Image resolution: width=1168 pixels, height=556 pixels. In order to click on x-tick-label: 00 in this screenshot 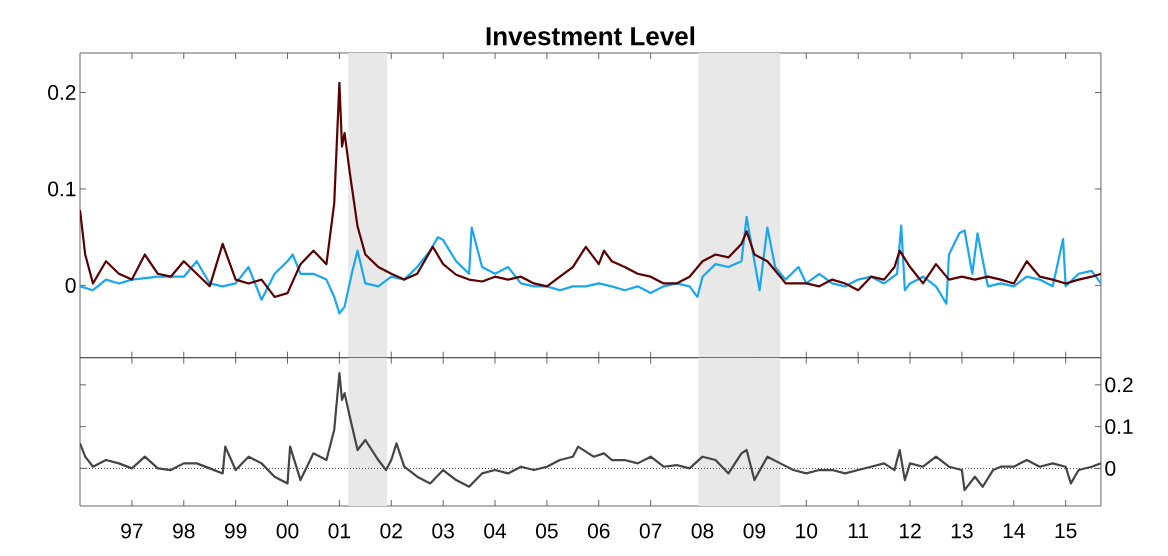, I will do `click(287, 531)`.